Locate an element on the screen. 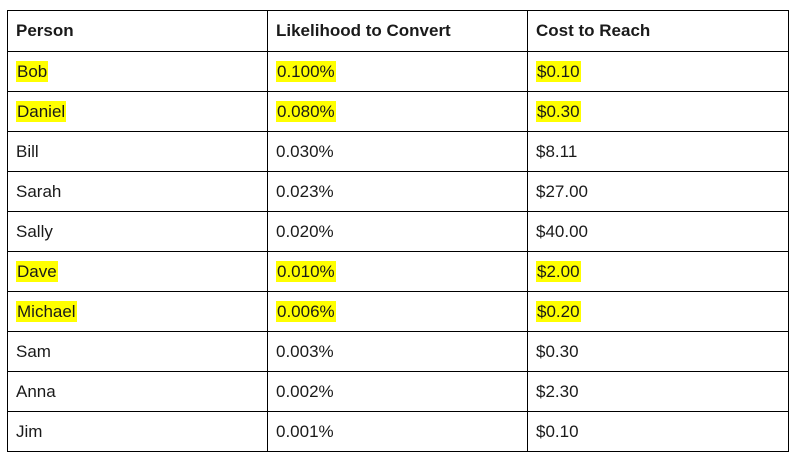 Image resolution: width=799 pixels, height=469 pixels. cost-cell-text: $2.30 is located at coordinates (557, 391).